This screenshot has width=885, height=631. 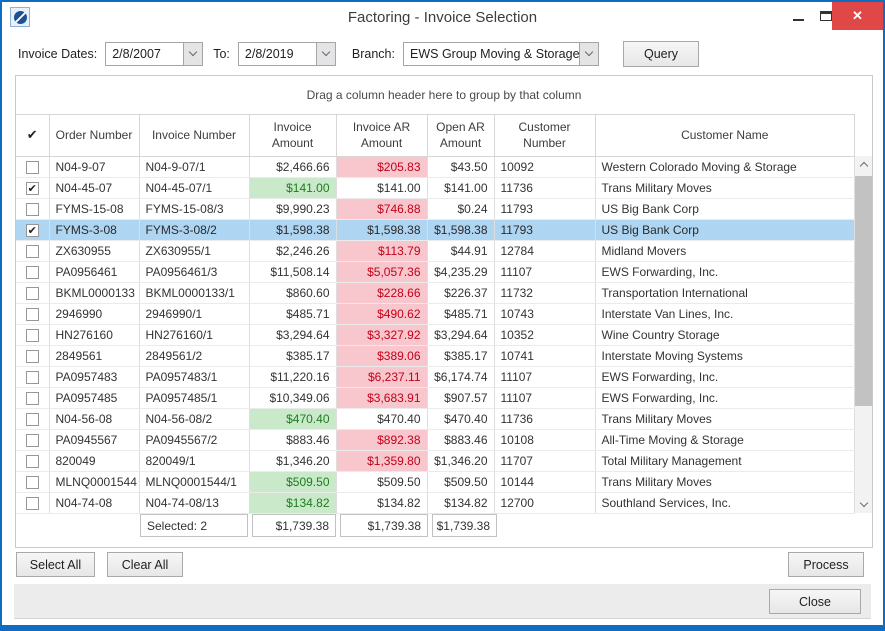 I want to click on scroll-up-button, so click(x=863, y=164).